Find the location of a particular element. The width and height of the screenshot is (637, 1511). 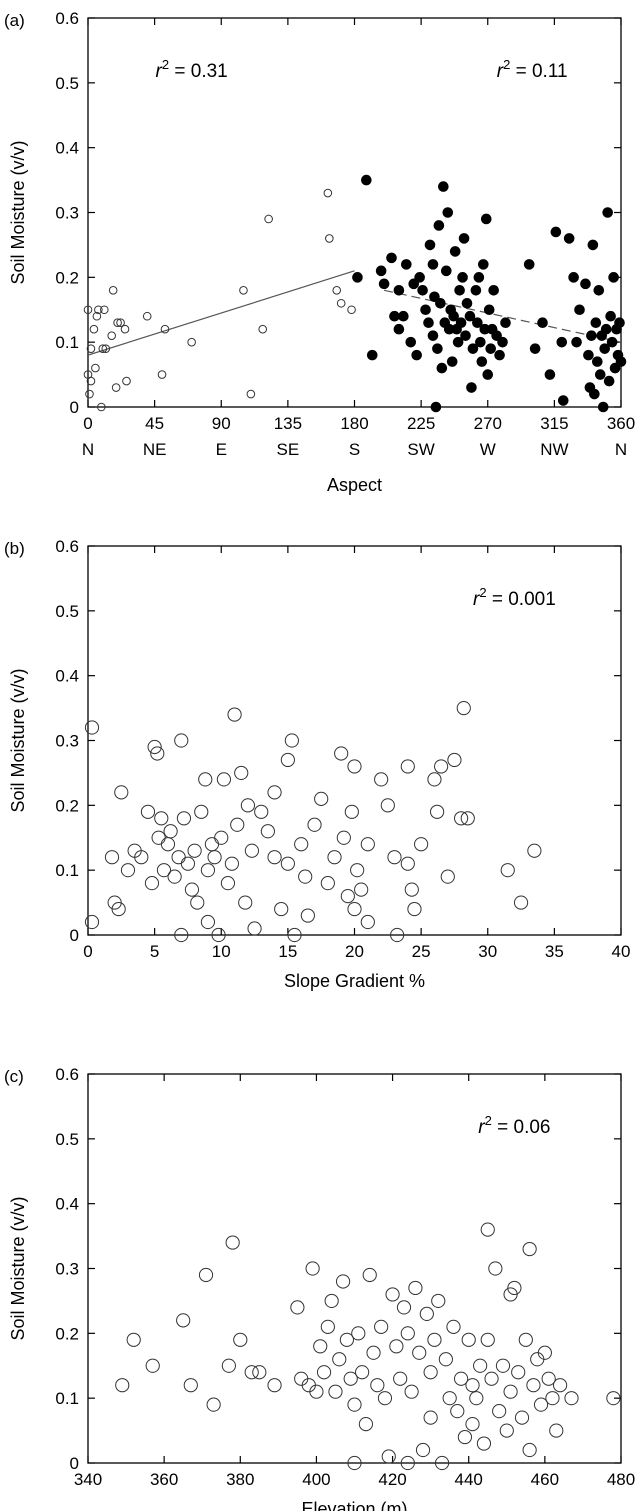

x-tick-label: 135 is located at coordinates (288, 423).